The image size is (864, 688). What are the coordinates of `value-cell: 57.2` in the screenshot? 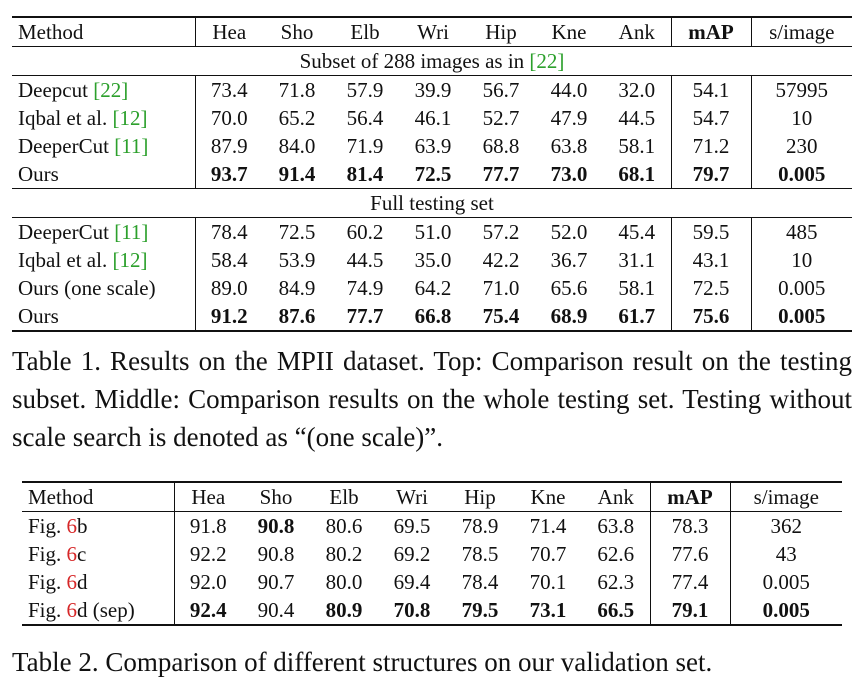 It's located at (501, 232).